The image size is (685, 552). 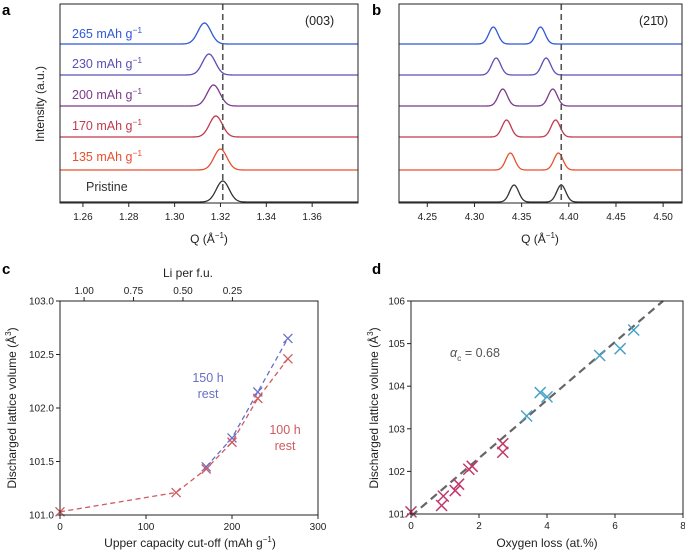 I want to click on panel-c-x-tick-label: 100, so click(x=146, y=527).